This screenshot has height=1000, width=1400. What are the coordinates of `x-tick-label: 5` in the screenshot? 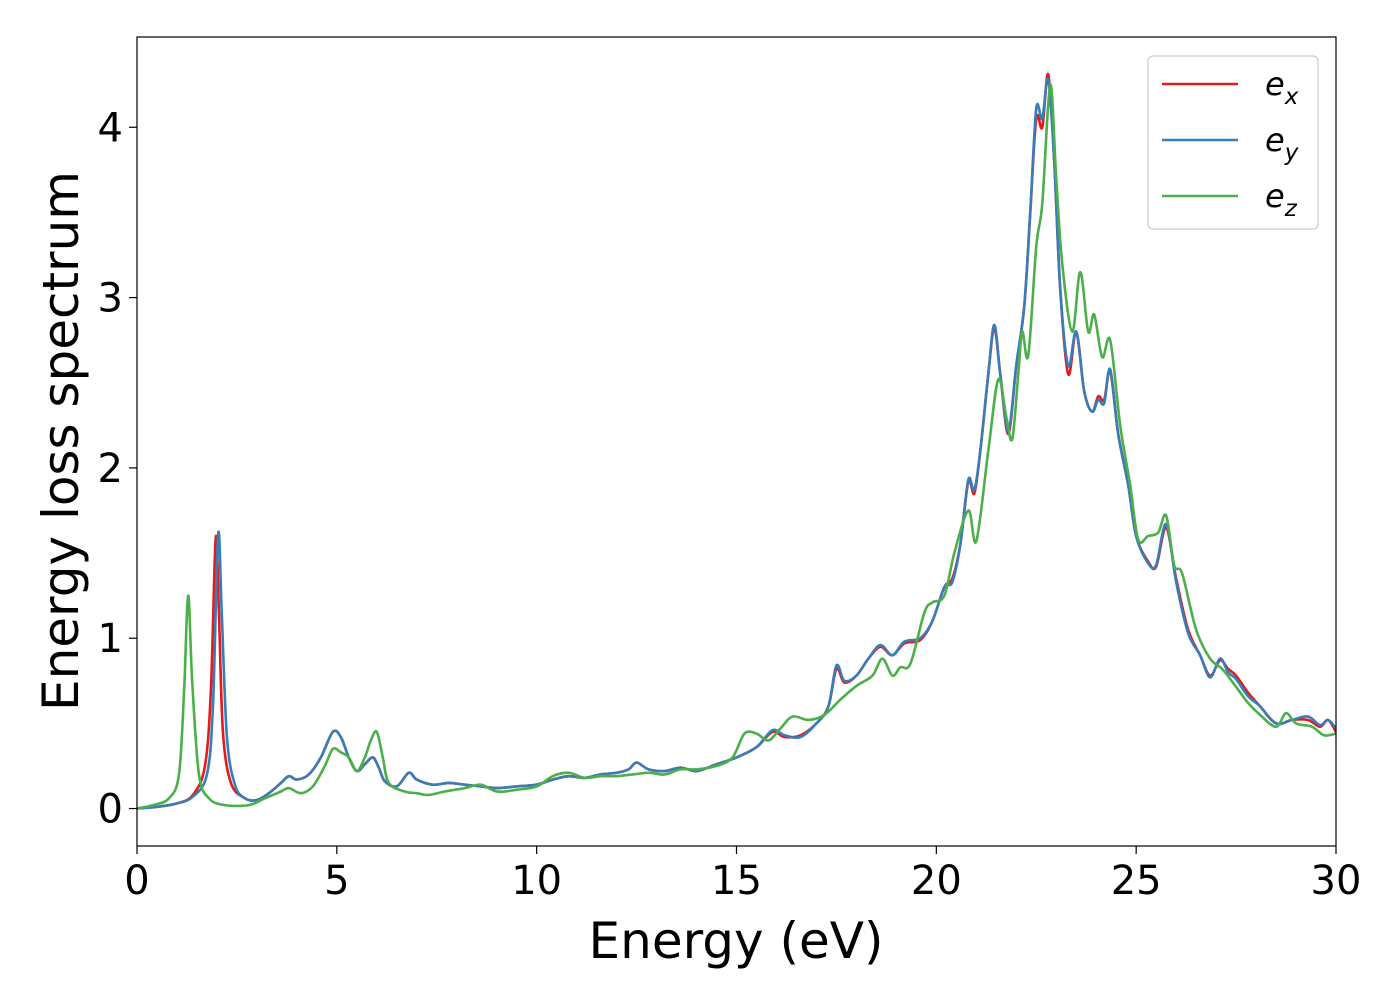 It's located at (336, 881).